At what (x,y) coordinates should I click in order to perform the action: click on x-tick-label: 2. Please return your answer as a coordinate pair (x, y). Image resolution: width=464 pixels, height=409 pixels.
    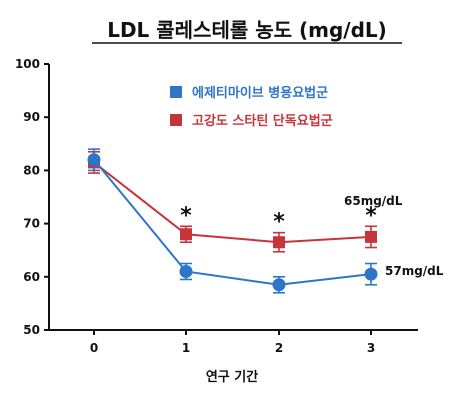
    Looking at the image, I should click on (279, 348).